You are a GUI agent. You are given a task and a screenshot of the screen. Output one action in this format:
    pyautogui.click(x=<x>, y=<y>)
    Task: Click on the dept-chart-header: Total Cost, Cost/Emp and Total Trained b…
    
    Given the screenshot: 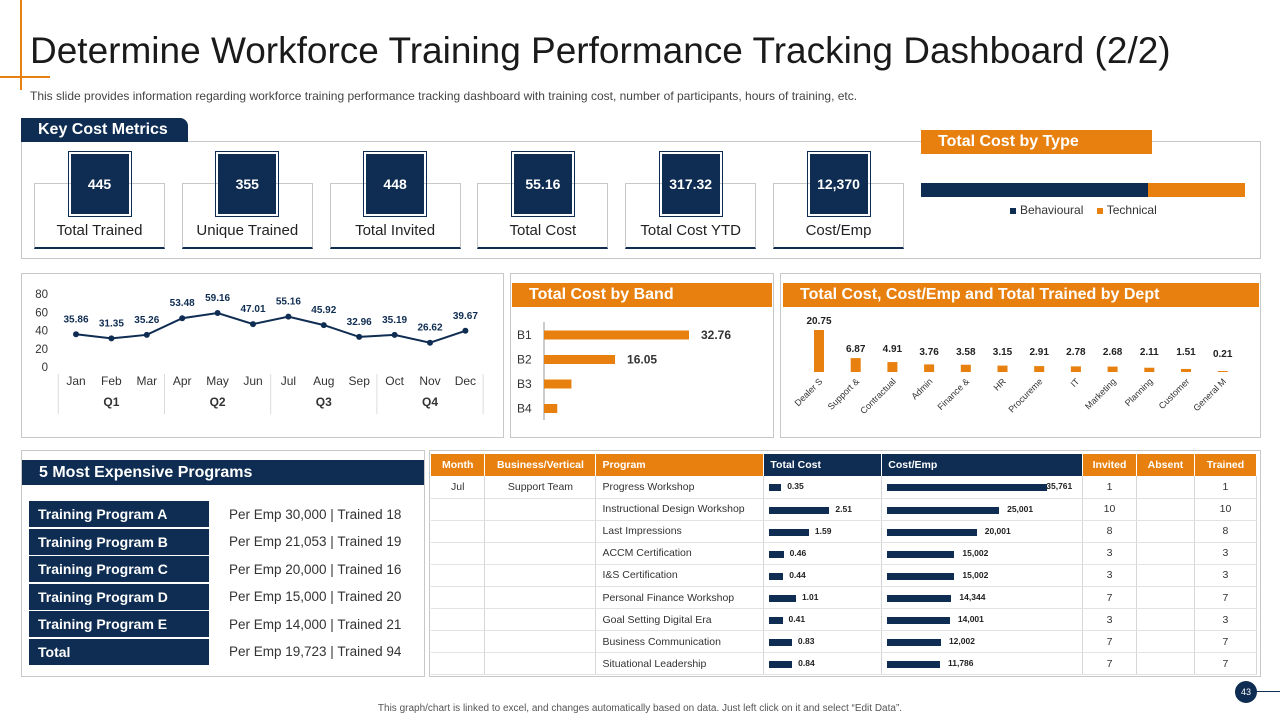 What is the action you would take?
    pyautogui.click(x=1021, y=295)
    